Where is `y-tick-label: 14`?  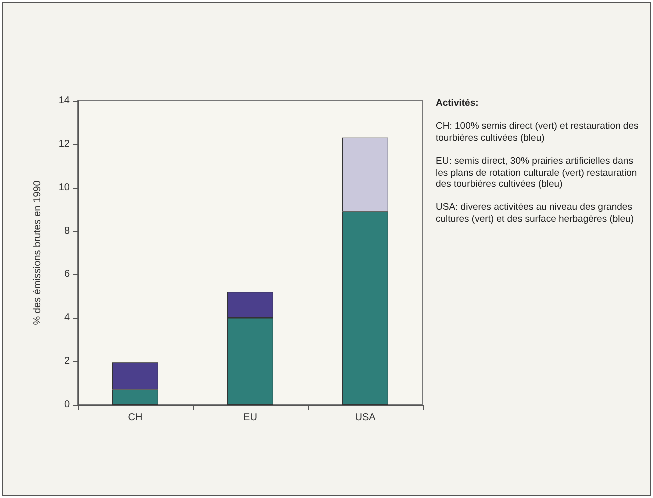
y-tick-label: 14 is located at coordinates (64, 101).